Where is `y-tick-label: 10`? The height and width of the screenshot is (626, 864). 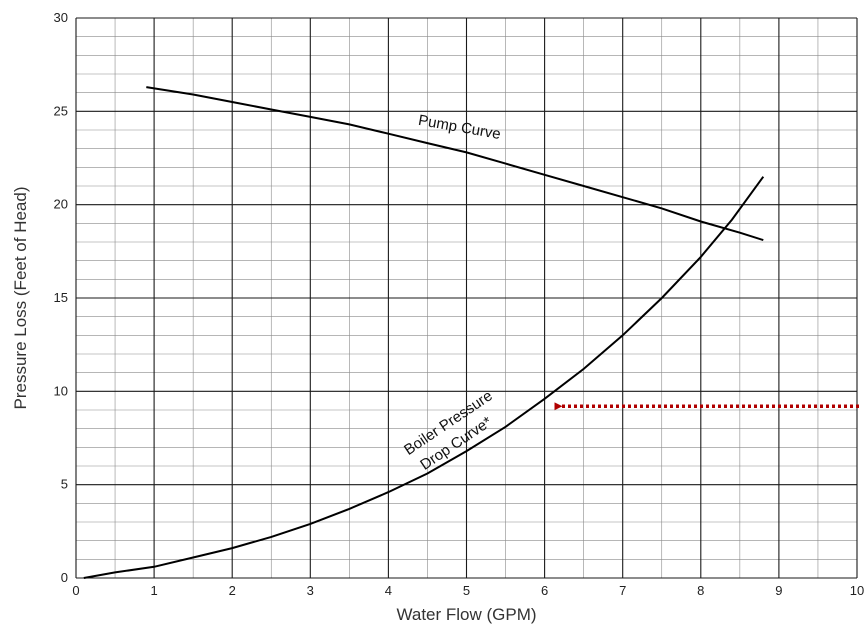 y-tick-label: 10 is located at coordinates (61, 390).